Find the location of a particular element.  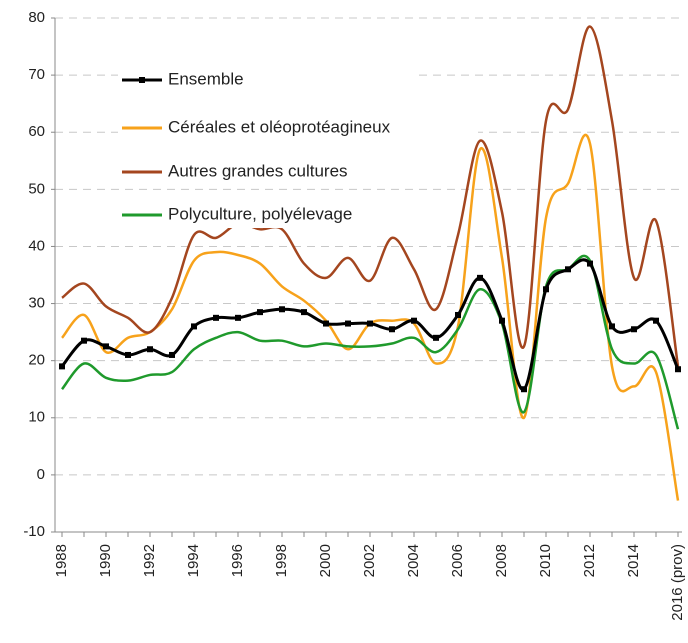

legend-label: Polyculture, polyélevage is located at coordinates (260, 213).